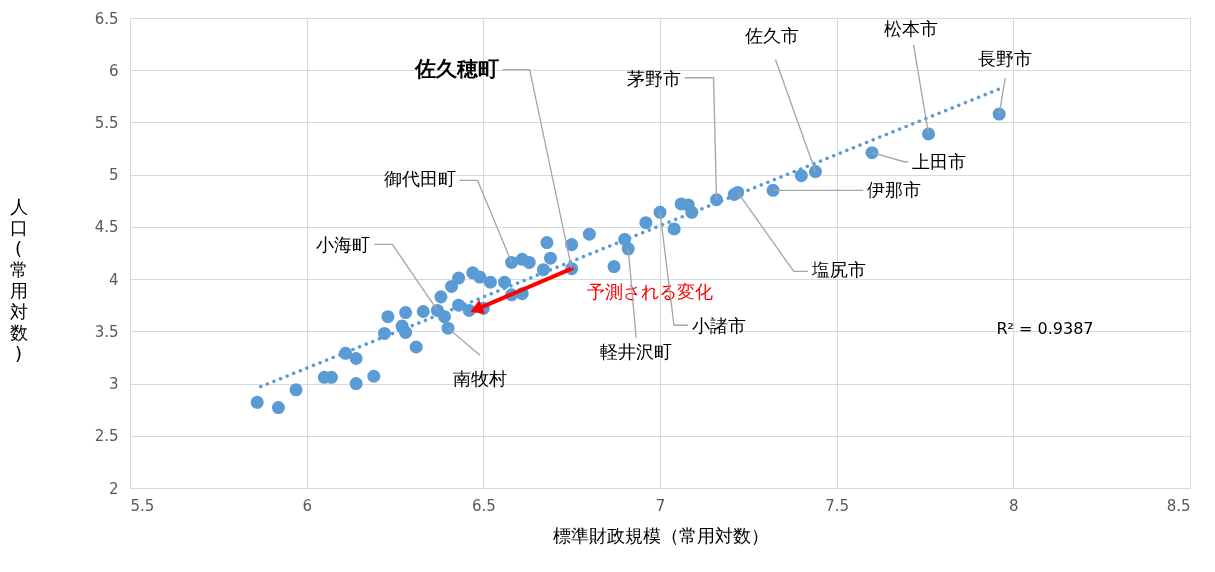 Image resolution: width=1215 pixels, height=572 pixels. I want to click on annotation: 御代田町, so click(419, 179).